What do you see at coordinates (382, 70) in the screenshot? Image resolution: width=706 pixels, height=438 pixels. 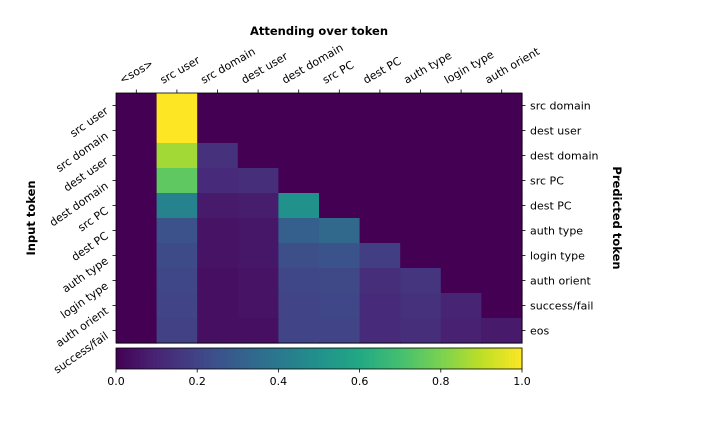 I see `x-tick-label: dest PC` at bounding box center [382, 70].